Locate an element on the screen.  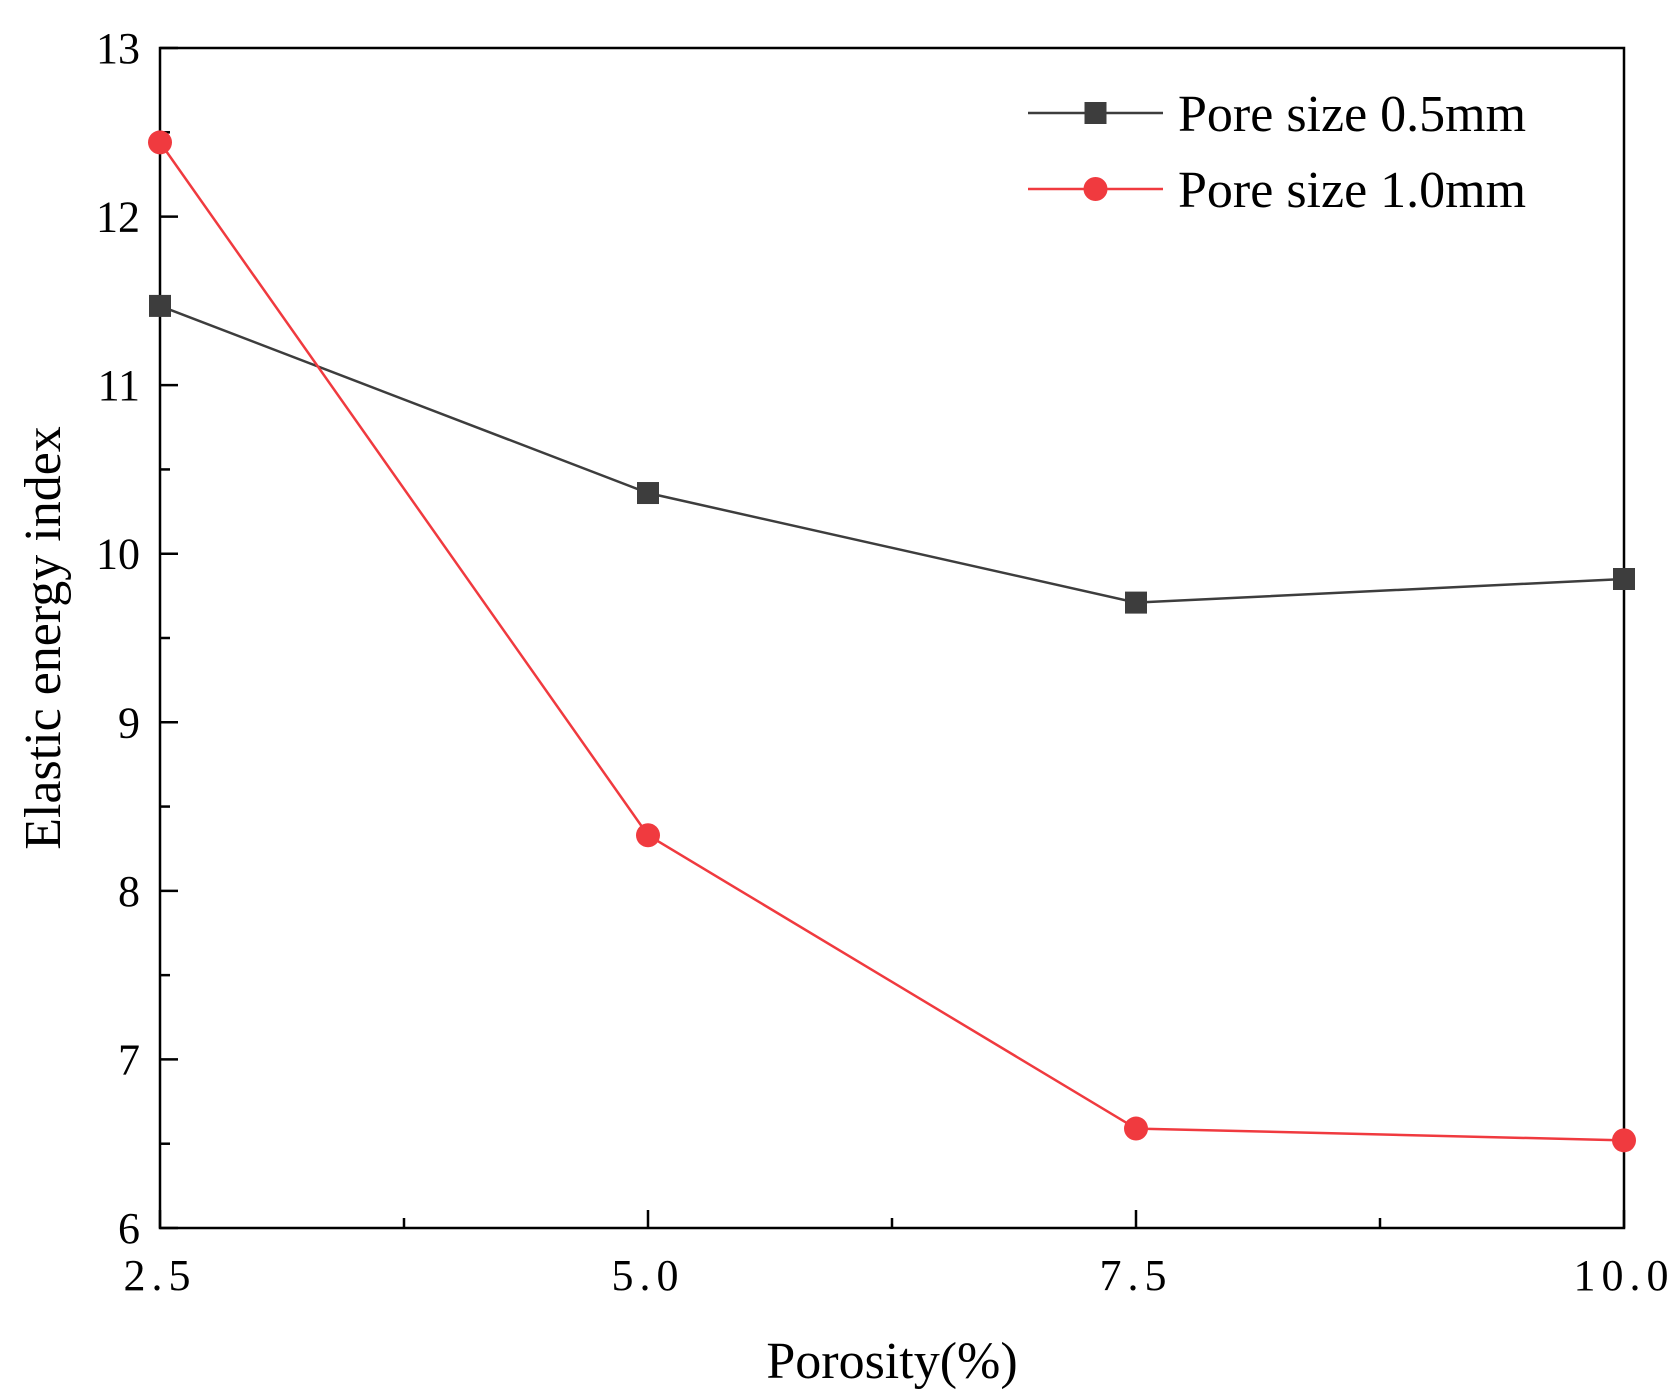
y-tick-label: 12 is located at coordinates (118, 217).